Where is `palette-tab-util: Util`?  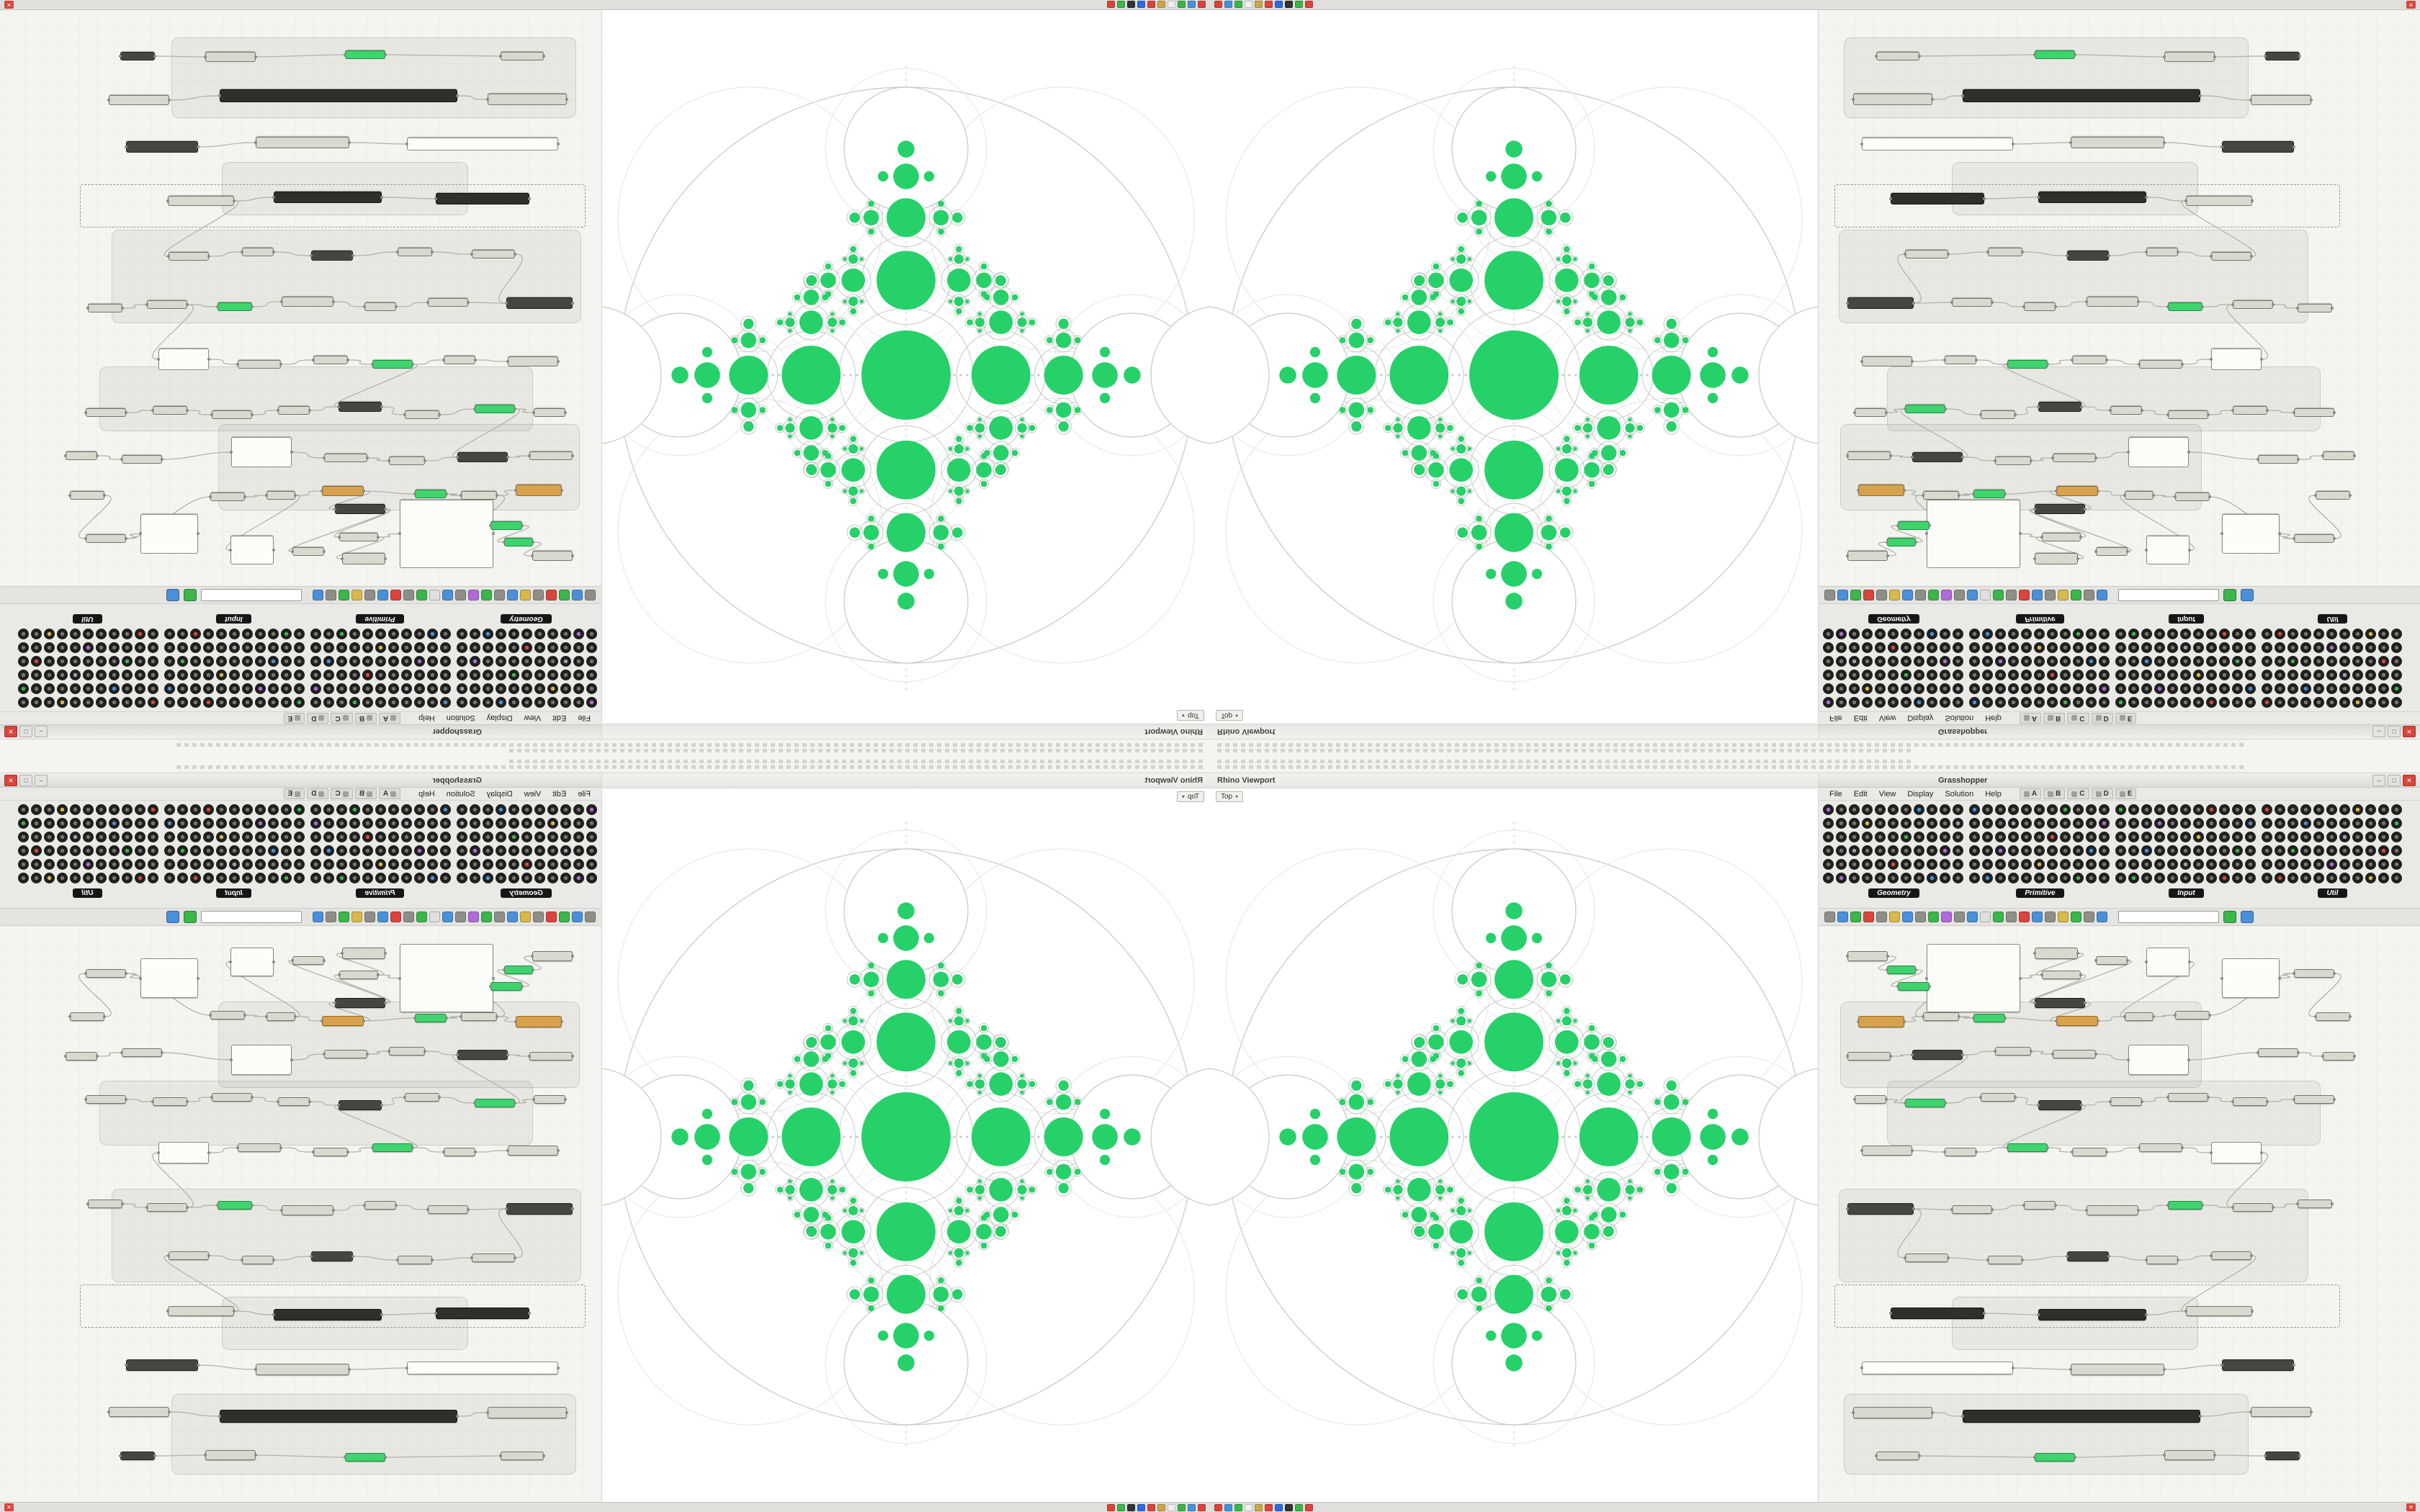 palette-tab-util: Util is located at coordinates (87, 619).